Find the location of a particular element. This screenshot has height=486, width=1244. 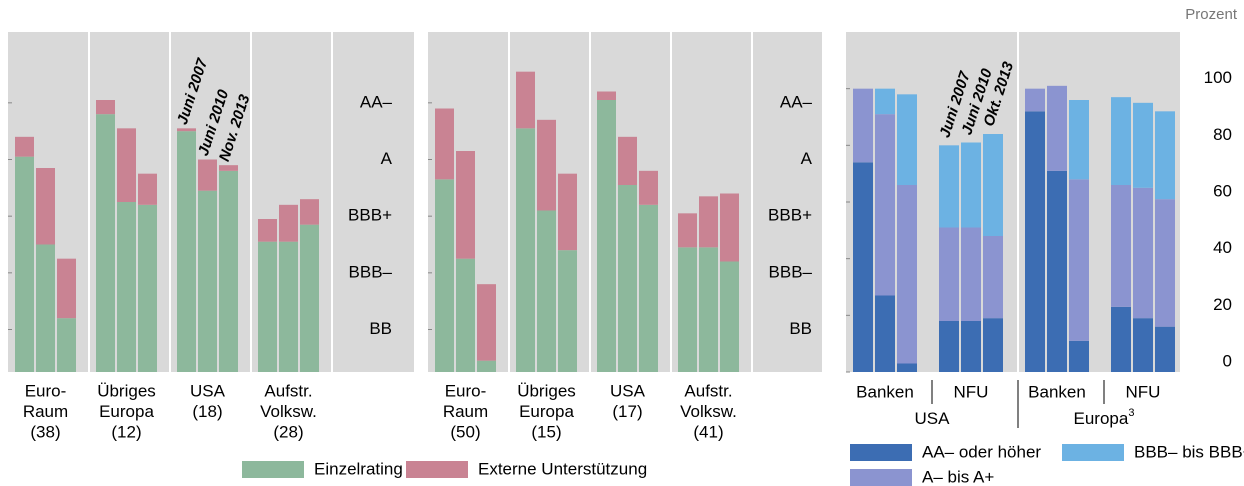

y-tick-label: BBB– is located at coordinates (371, 271).